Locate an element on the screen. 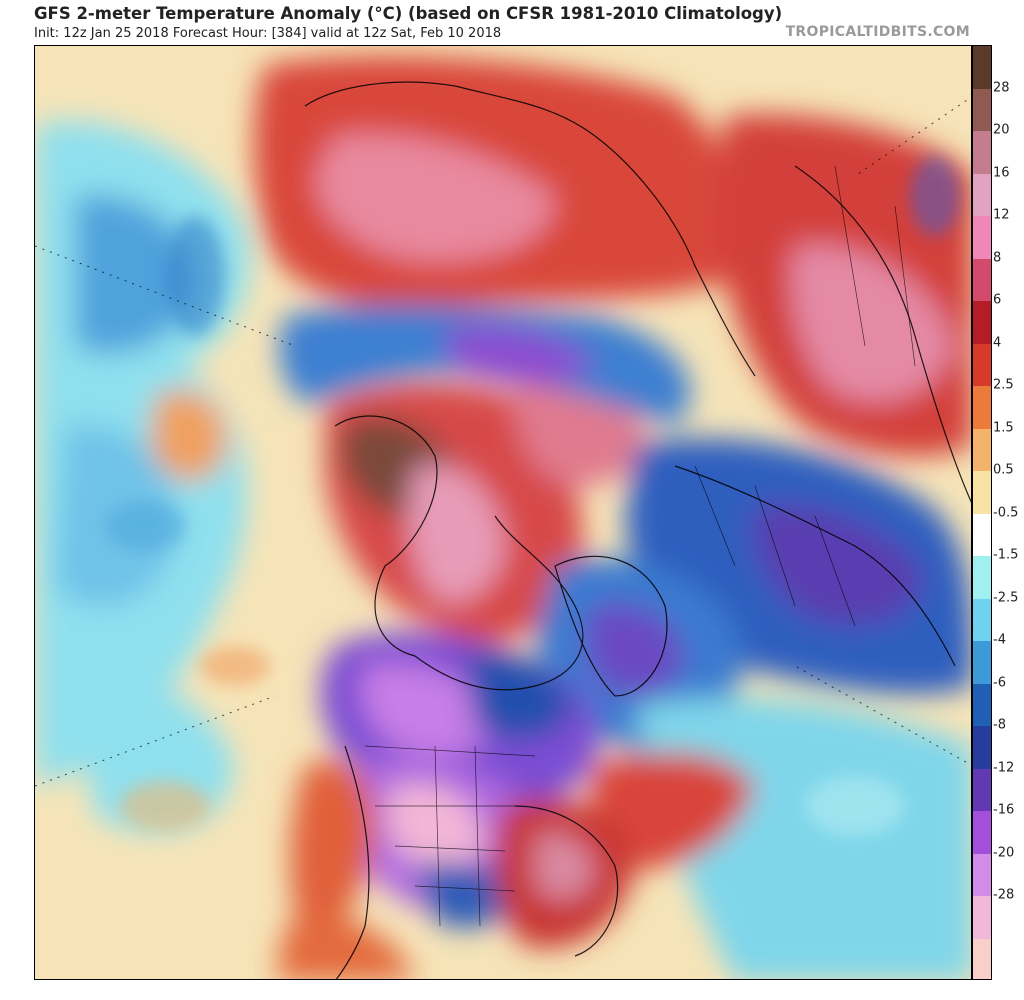 The height and width of the screenshot is (1000, 1024). colorbar-label: -1.5 is located at coordinates (1006, 555).